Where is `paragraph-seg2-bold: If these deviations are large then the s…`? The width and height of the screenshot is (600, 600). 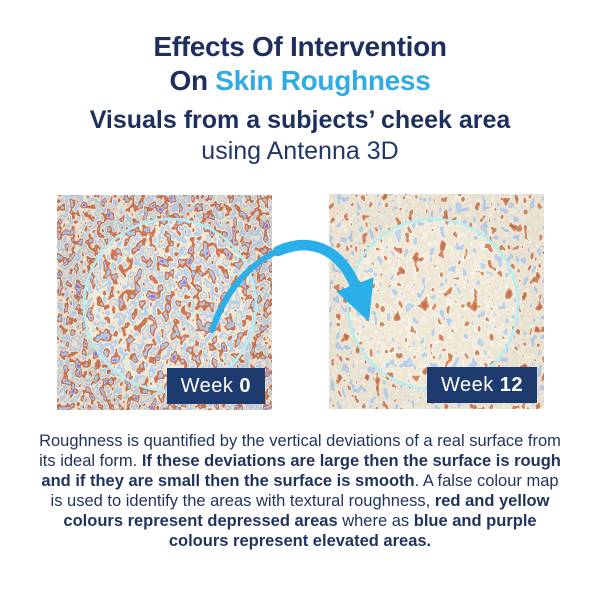 paragraph-seg2-bold: If these deviations are large then the s… is located at coordinates (301, 471).